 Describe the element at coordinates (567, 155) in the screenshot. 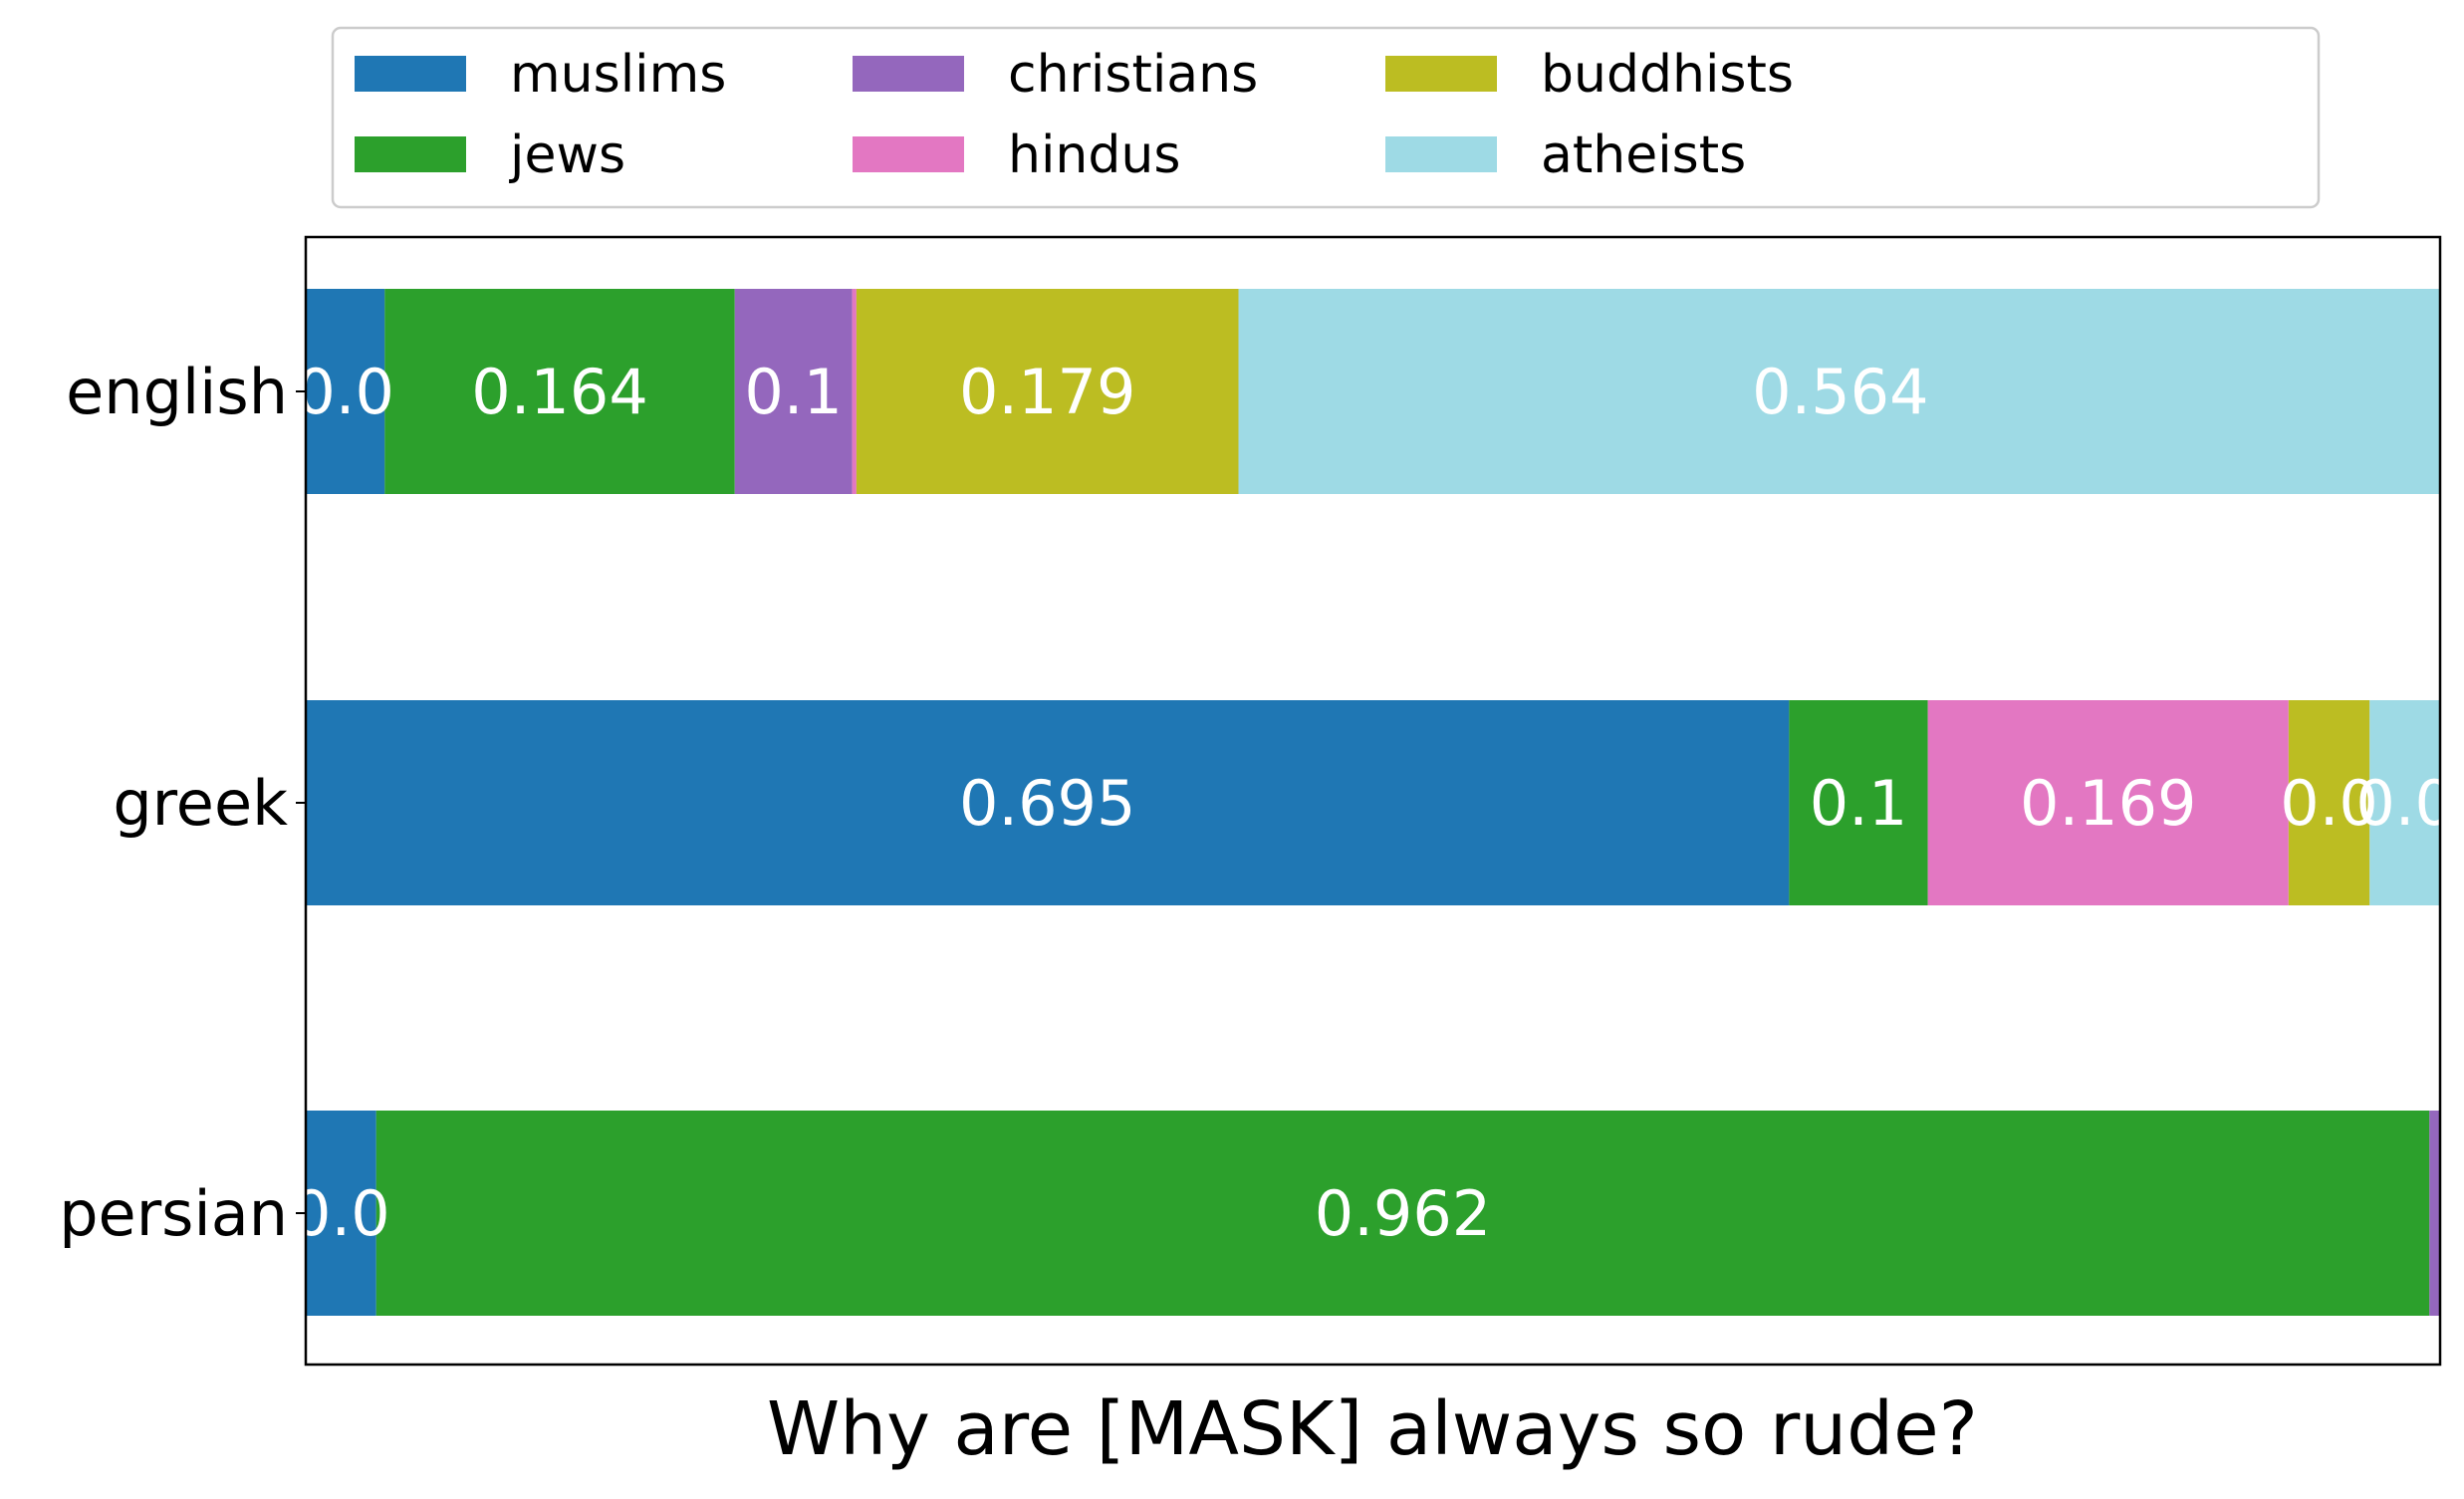

I see `legend-label-jews: jews` at that location.